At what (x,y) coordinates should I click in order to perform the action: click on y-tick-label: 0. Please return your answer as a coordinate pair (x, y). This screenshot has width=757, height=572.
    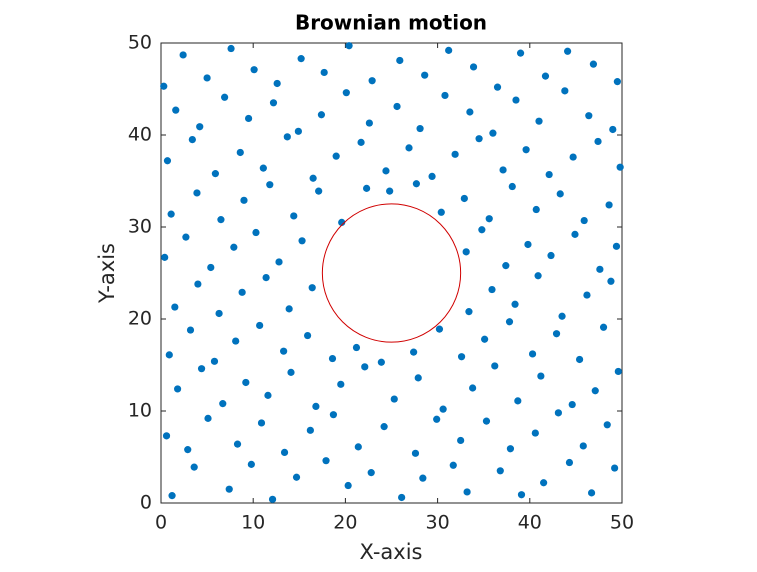
    Looking at the image, I should click on (146, 503).